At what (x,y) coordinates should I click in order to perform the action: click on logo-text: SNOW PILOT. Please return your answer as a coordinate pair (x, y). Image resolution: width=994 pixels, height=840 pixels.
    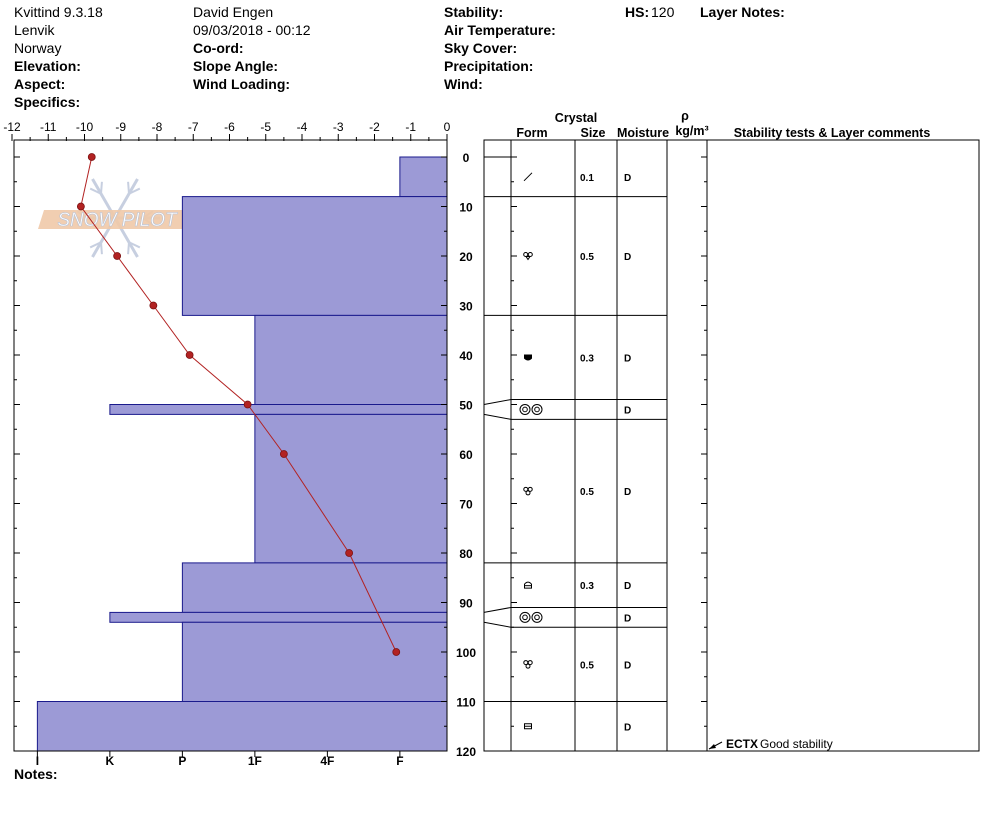
    Looking at the image, I should click on (117, 220).